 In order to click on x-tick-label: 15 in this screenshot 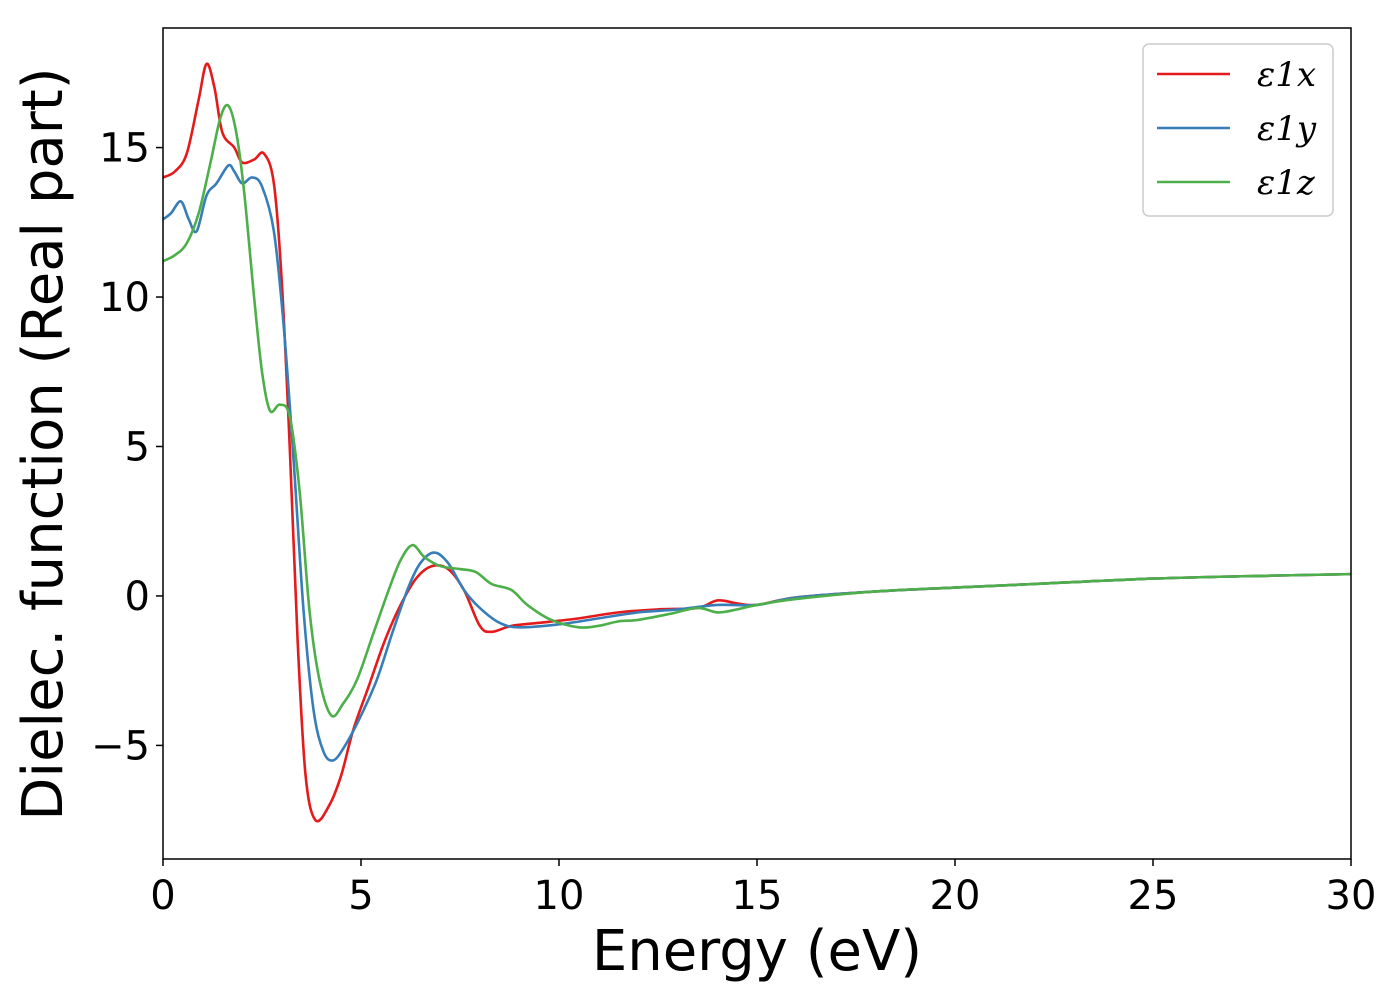, I will do `click(757, 896)`.